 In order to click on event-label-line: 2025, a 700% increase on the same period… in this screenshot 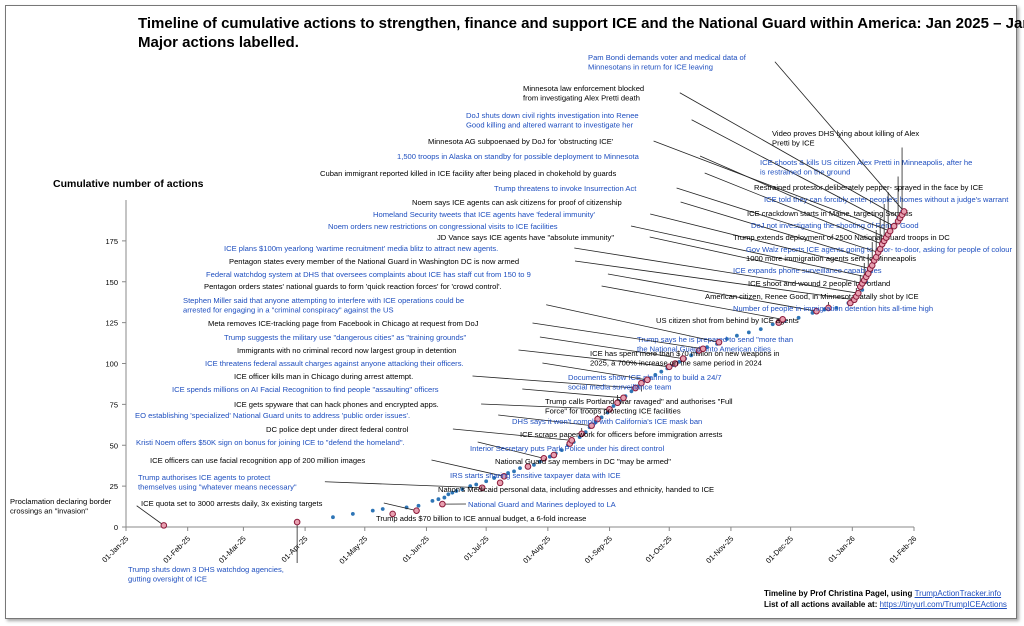, I will do `click(676, 363)`.